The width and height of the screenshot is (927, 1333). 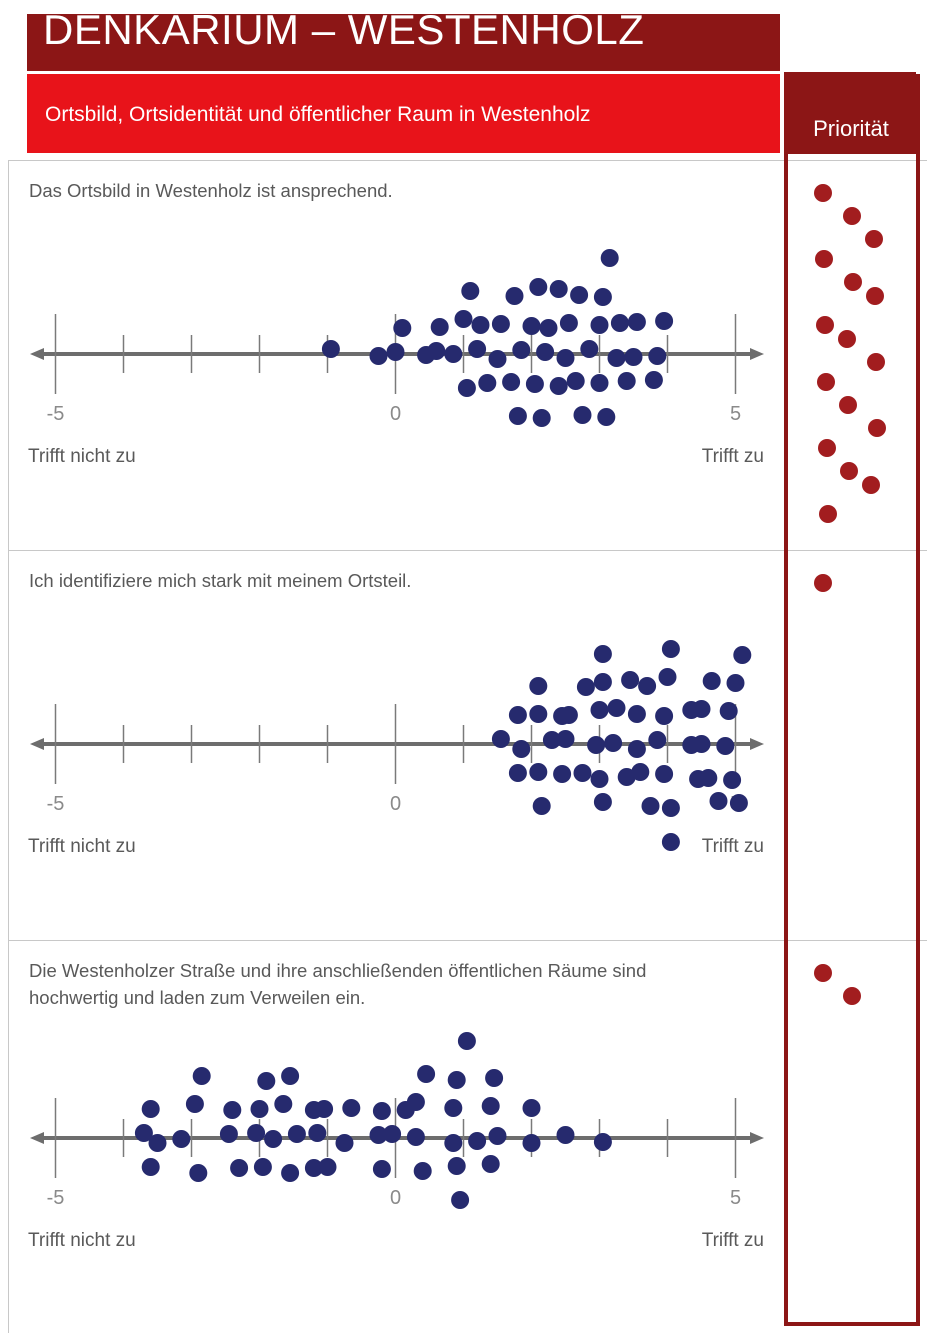 What do you see at coordinates (344, 29) in the screenshot?
I see `page-title: DENKARIUM – WESTENHOLZ` at bounding box center [344, 29].